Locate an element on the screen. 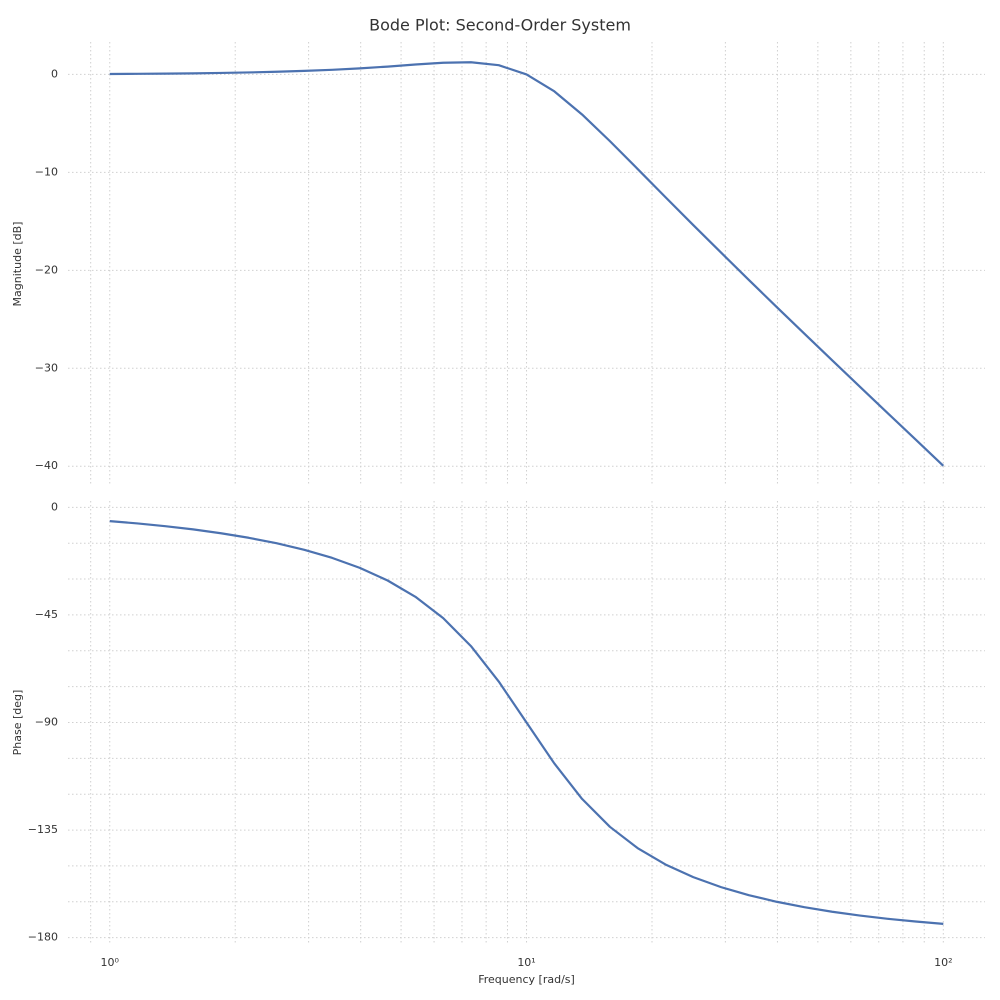 The height and width of the screenshot is (1000, 1000). figure-title: Bode Plot: Second-Order System is located at coordinates (500, 25).